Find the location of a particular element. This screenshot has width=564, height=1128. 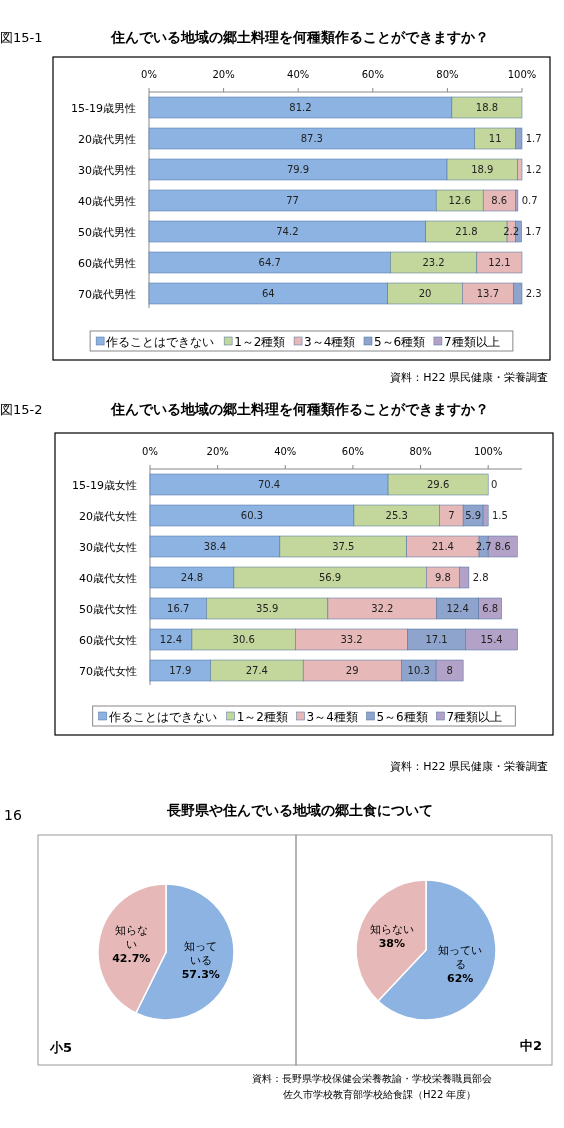

data-label: 70.4 is located at coordinates (269, 484).